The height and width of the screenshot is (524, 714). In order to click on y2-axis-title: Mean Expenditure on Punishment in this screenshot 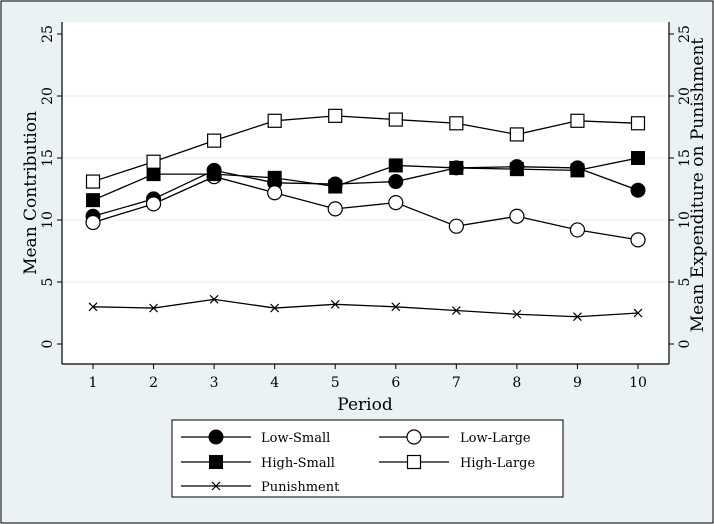, I will do `click(698, 185)`.